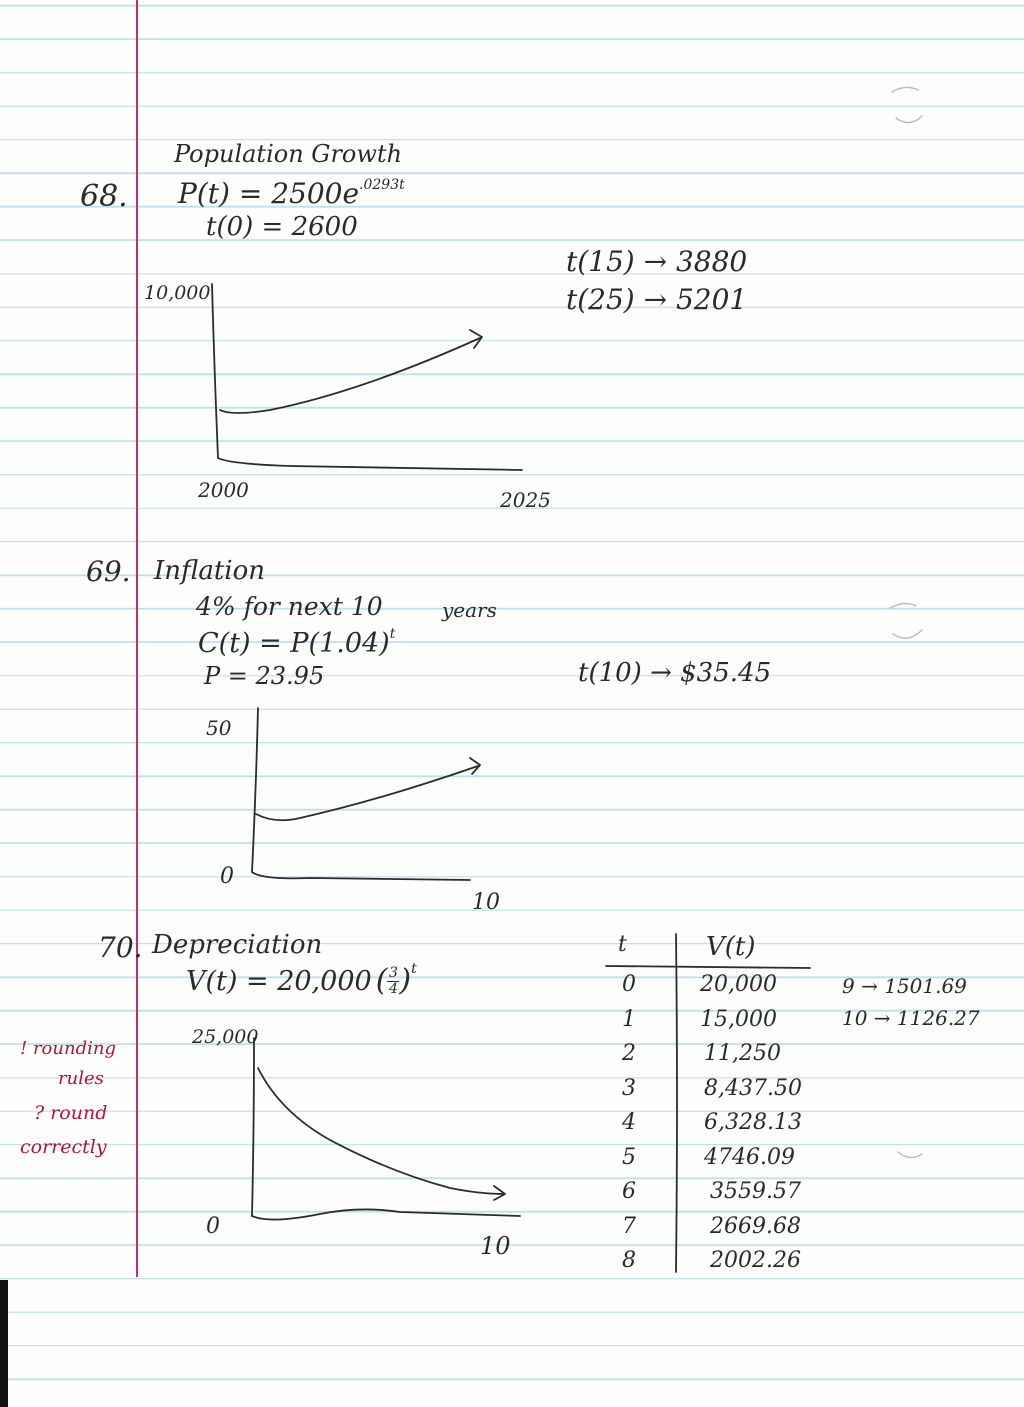 The image size is (1024, 1407). I want to click on problem-69-formula-main: C(t) = P(1.04), so click(294, 643).